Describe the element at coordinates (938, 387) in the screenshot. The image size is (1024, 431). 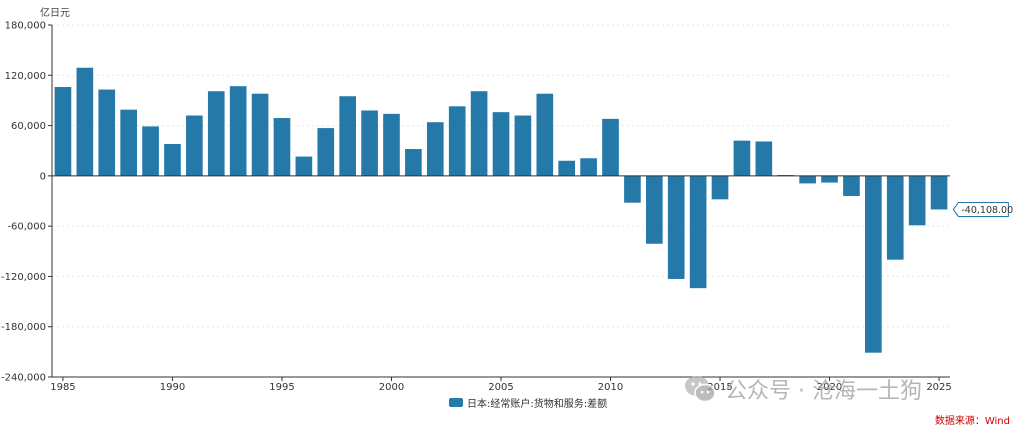
I see `x-tick-label: 2025` at that location.